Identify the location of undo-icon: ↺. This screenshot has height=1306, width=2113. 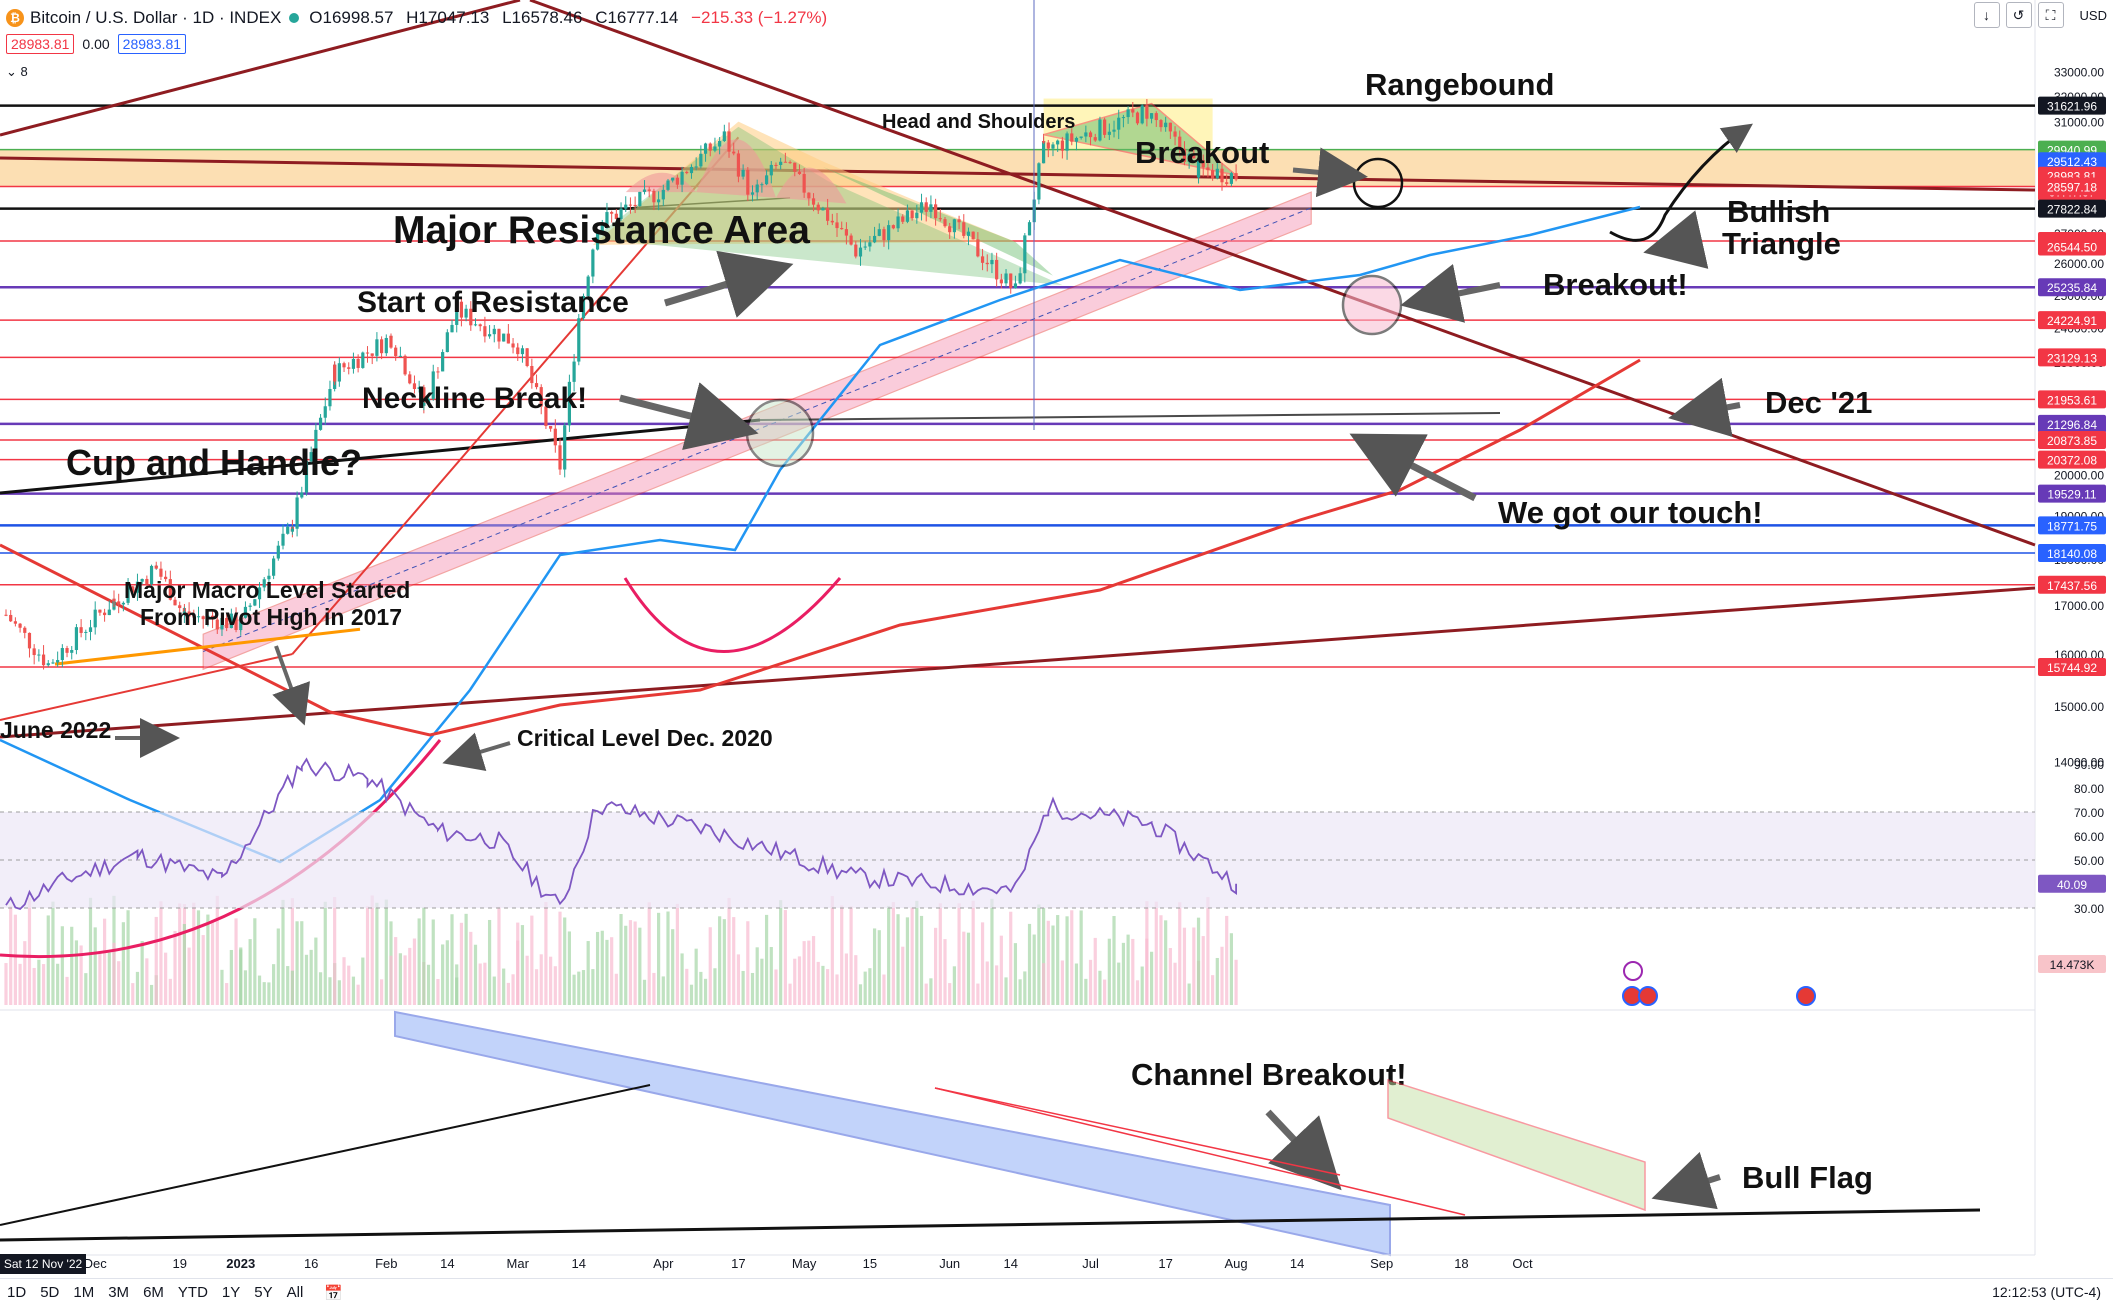
(2018, 15).